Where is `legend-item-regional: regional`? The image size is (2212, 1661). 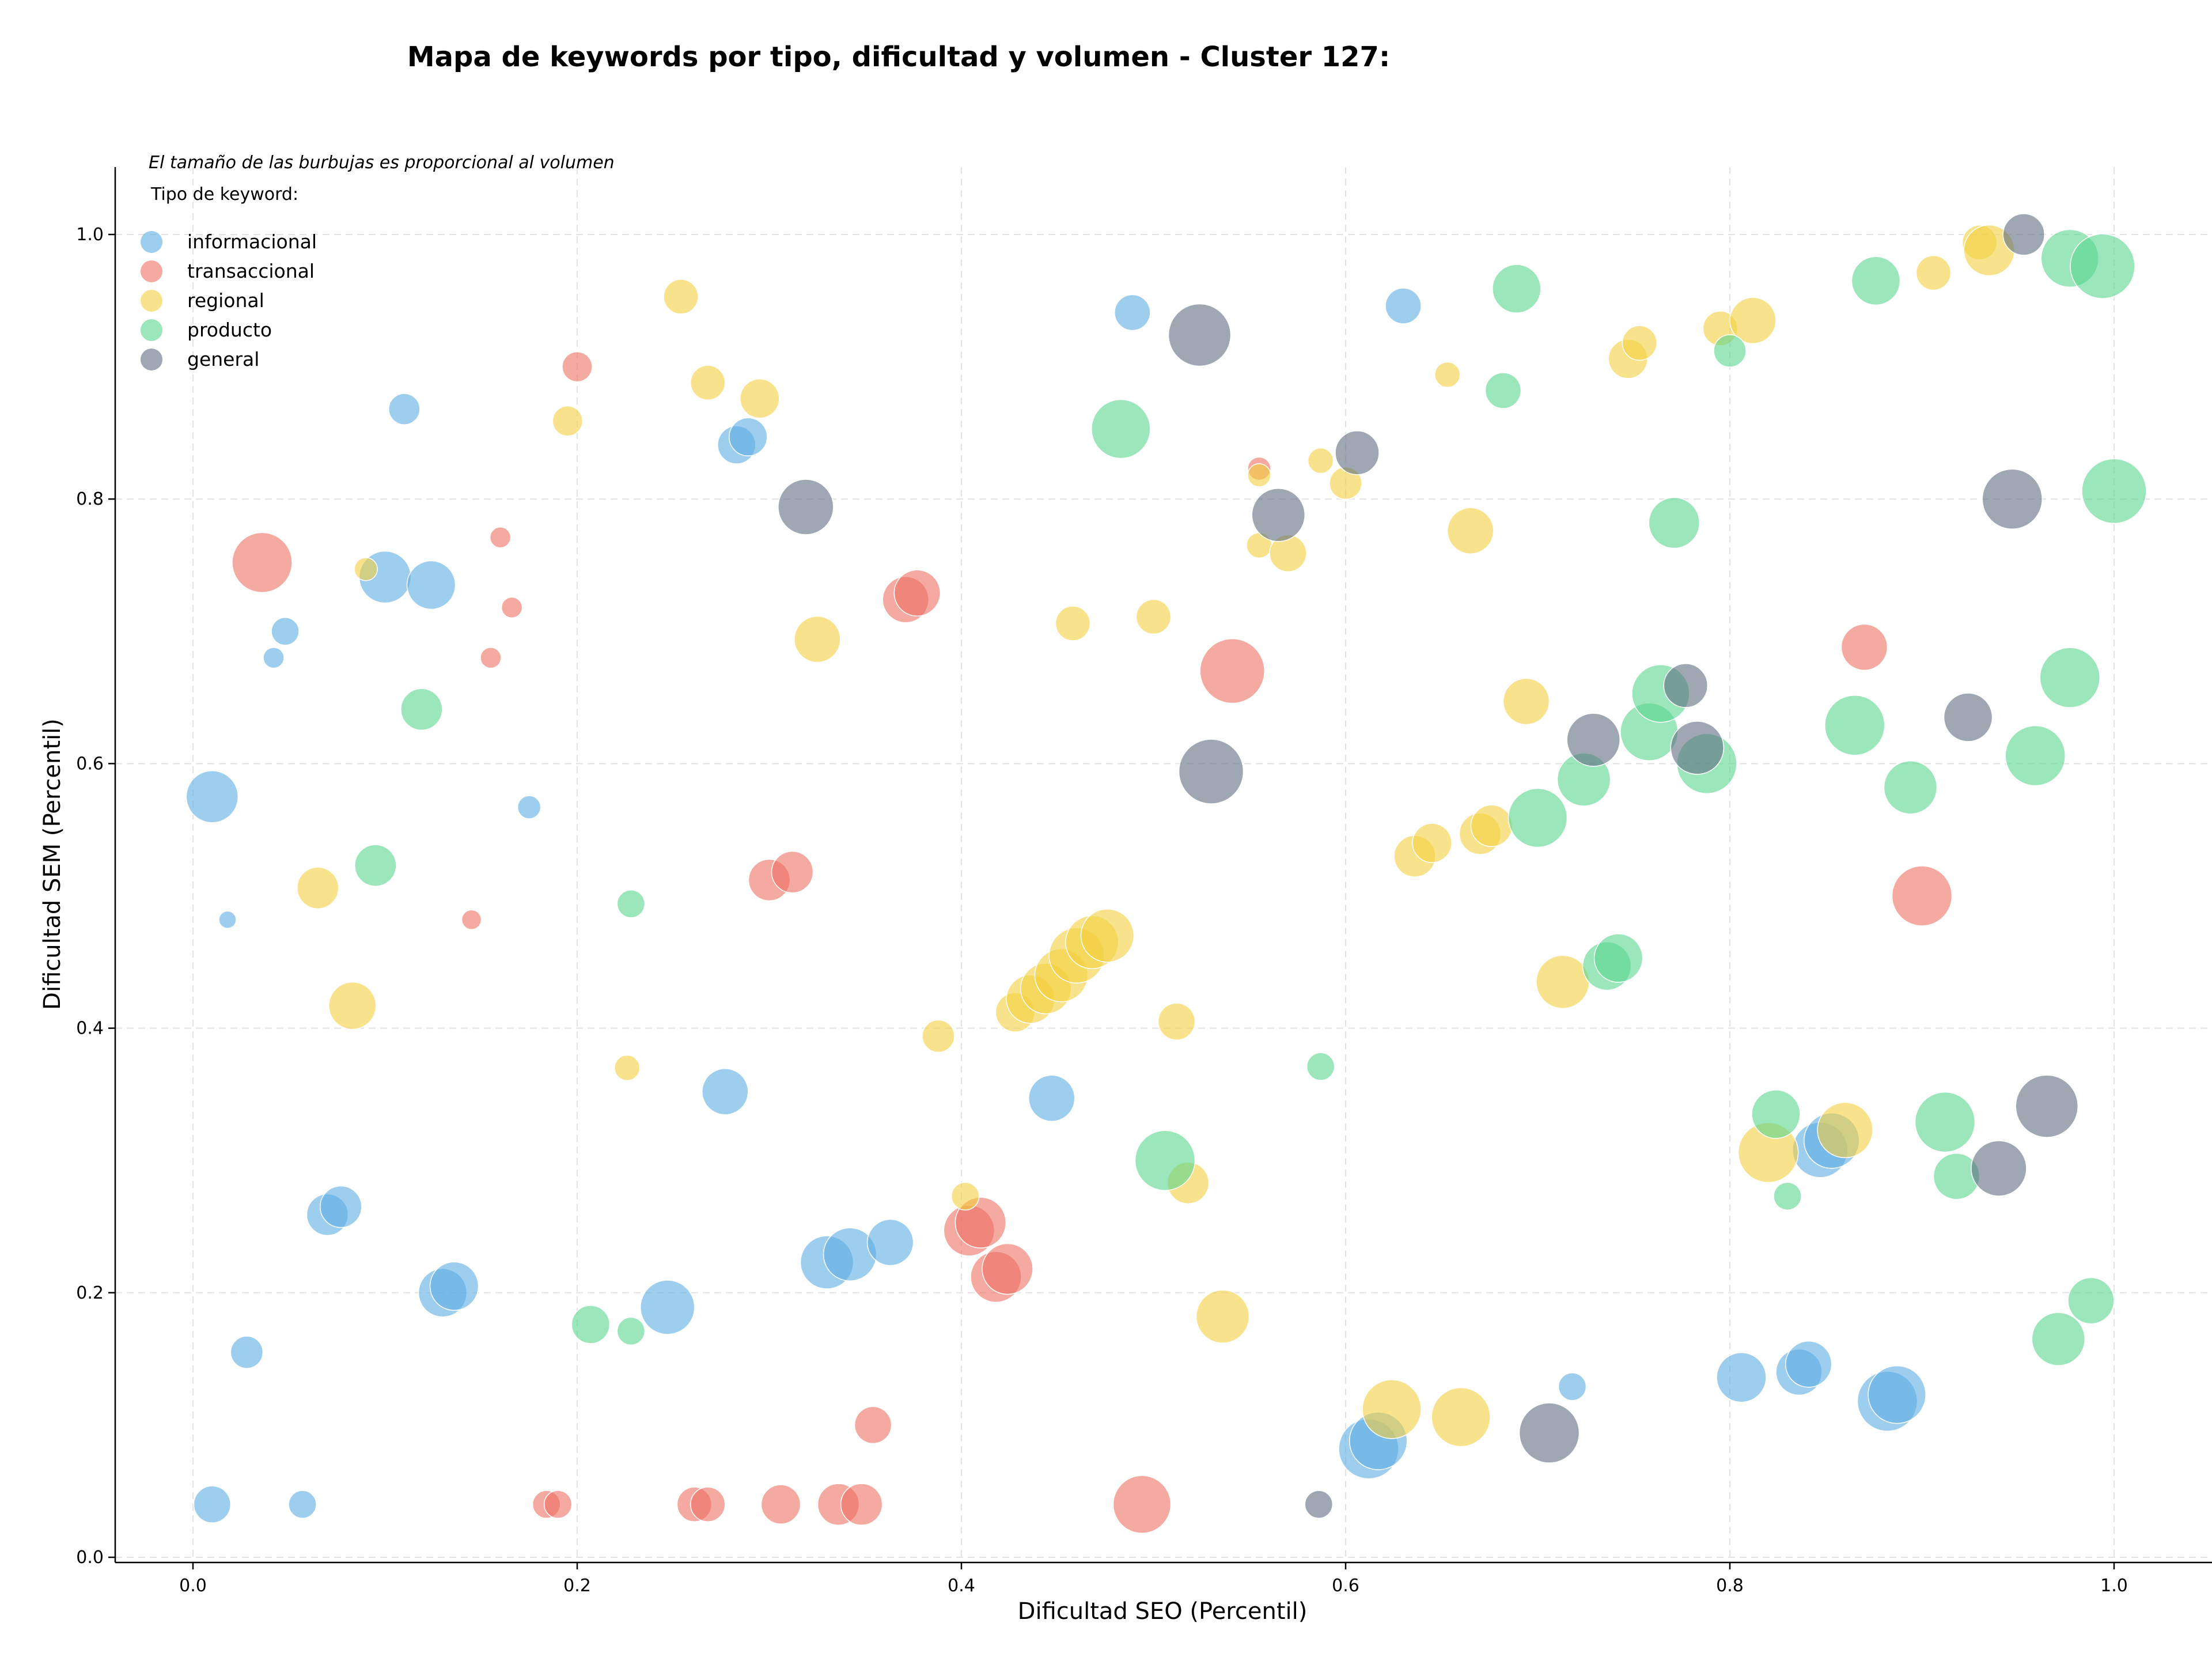
legend-item-regional: regional is located at coordinates (202, 300).